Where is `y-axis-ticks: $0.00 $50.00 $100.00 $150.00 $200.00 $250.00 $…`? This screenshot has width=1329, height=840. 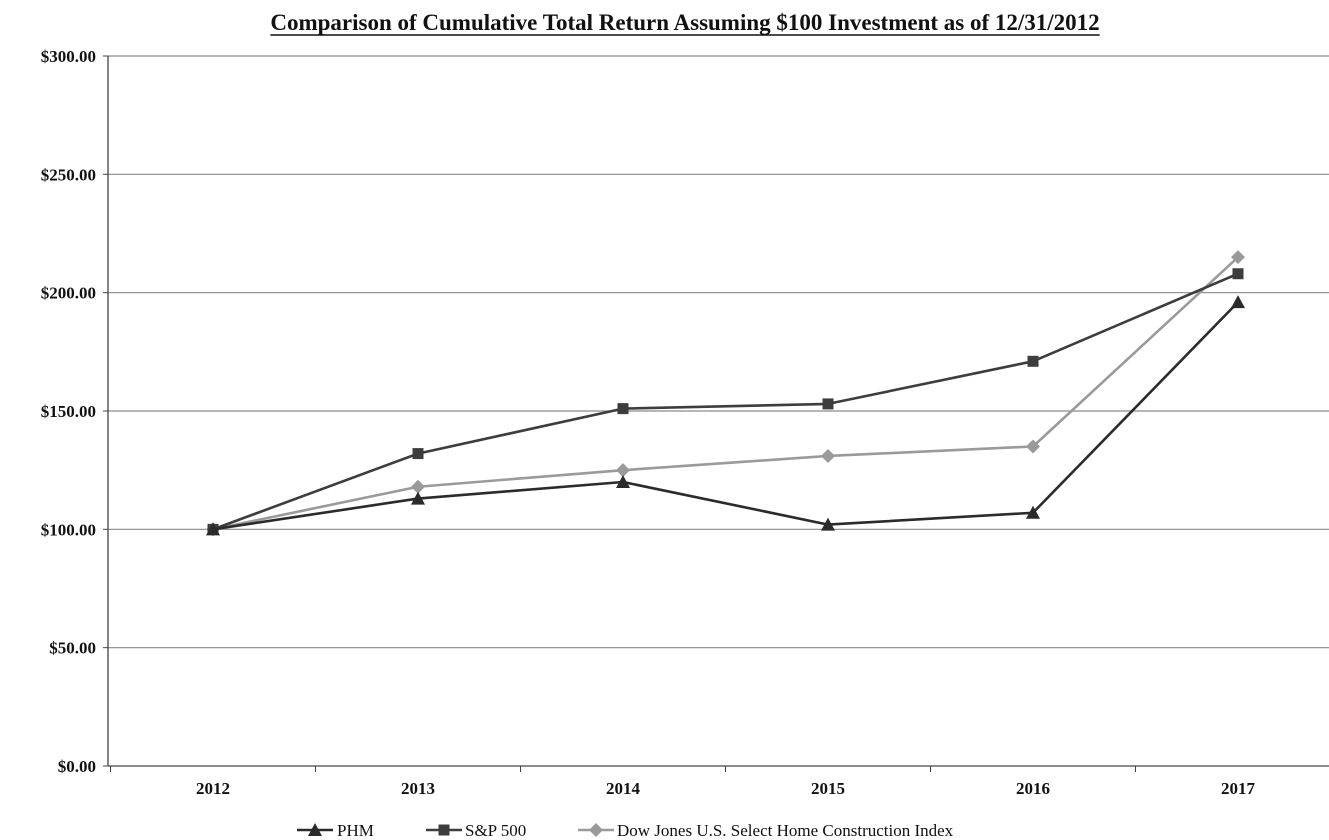
y-axis-ticks: $0.00 $50.00 $100.00 $150.00 $200.00 $250.00 $… is located at coordinates (68, 411).